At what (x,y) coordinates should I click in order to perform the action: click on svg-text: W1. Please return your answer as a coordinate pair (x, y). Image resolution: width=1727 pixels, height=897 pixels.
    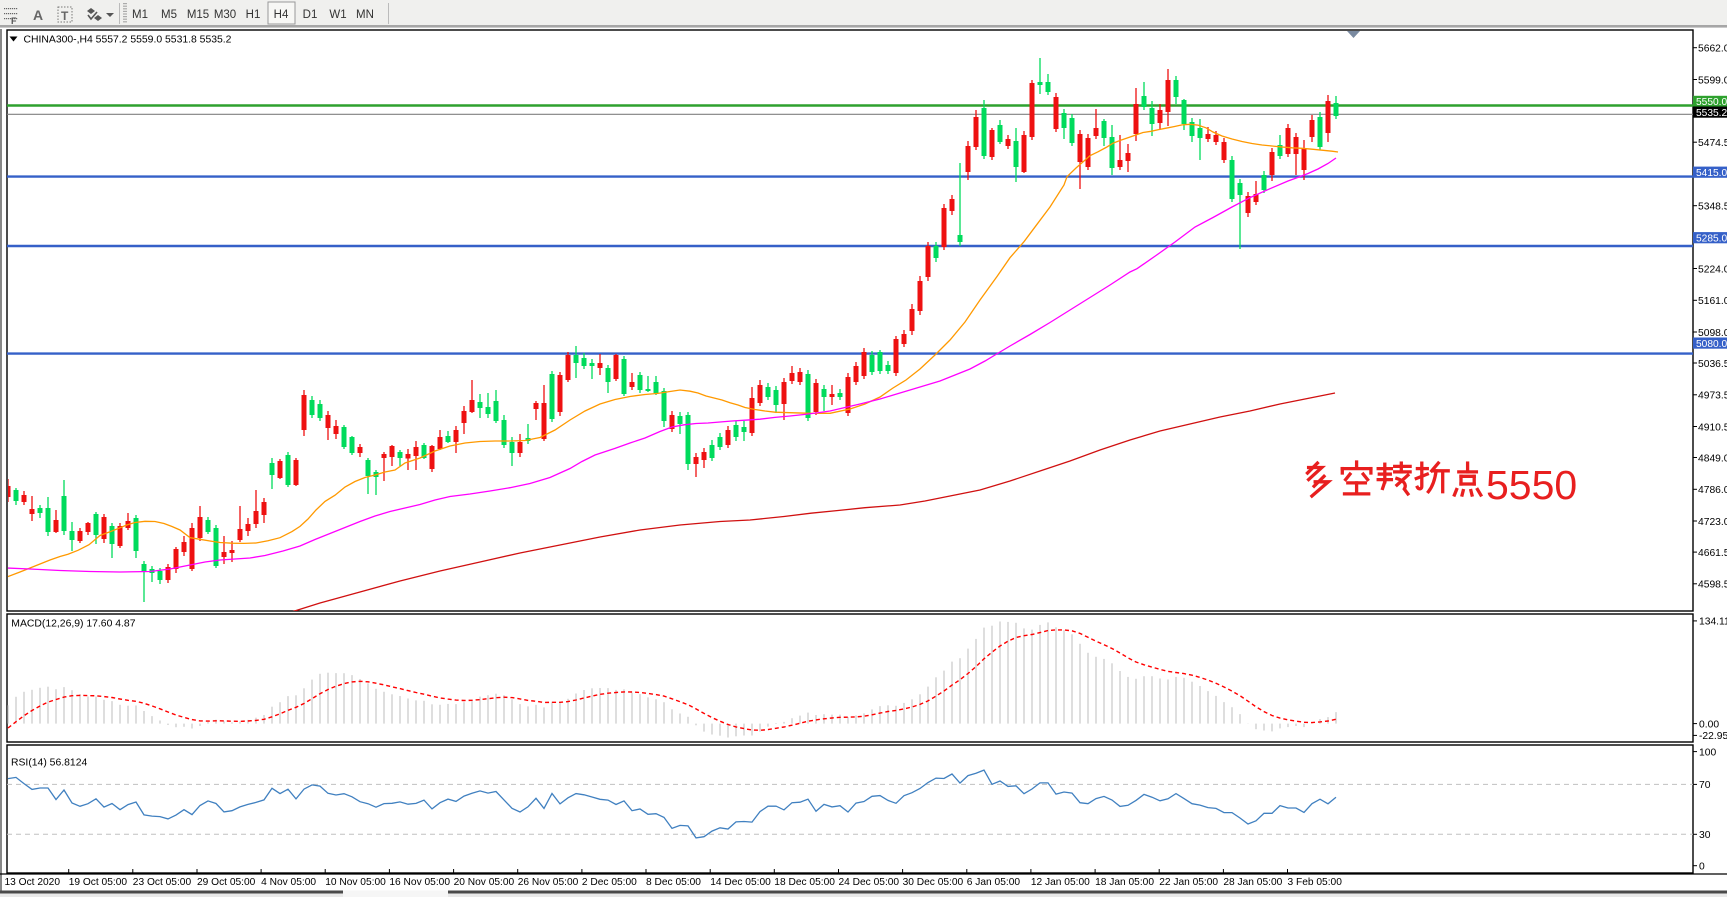
    Looking at the image, I should click on (337, 15).